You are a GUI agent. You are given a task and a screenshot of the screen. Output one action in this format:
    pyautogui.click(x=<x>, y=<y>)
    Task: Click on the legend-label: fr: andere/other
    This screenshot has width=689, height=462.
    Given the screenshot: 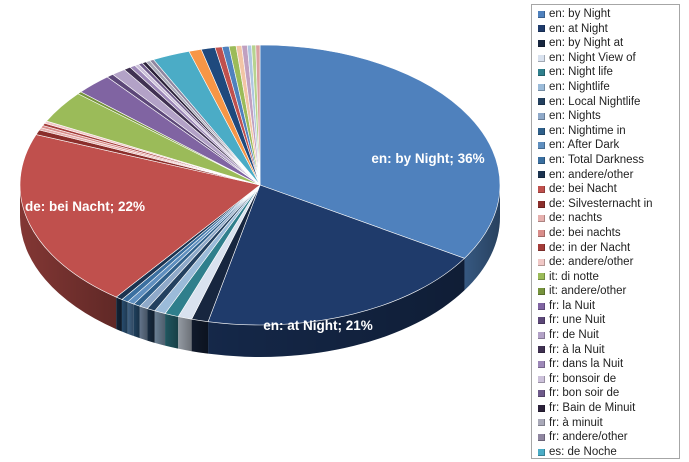 What is the action you would take?
    pyautogui.click(x=588, y=437)
    